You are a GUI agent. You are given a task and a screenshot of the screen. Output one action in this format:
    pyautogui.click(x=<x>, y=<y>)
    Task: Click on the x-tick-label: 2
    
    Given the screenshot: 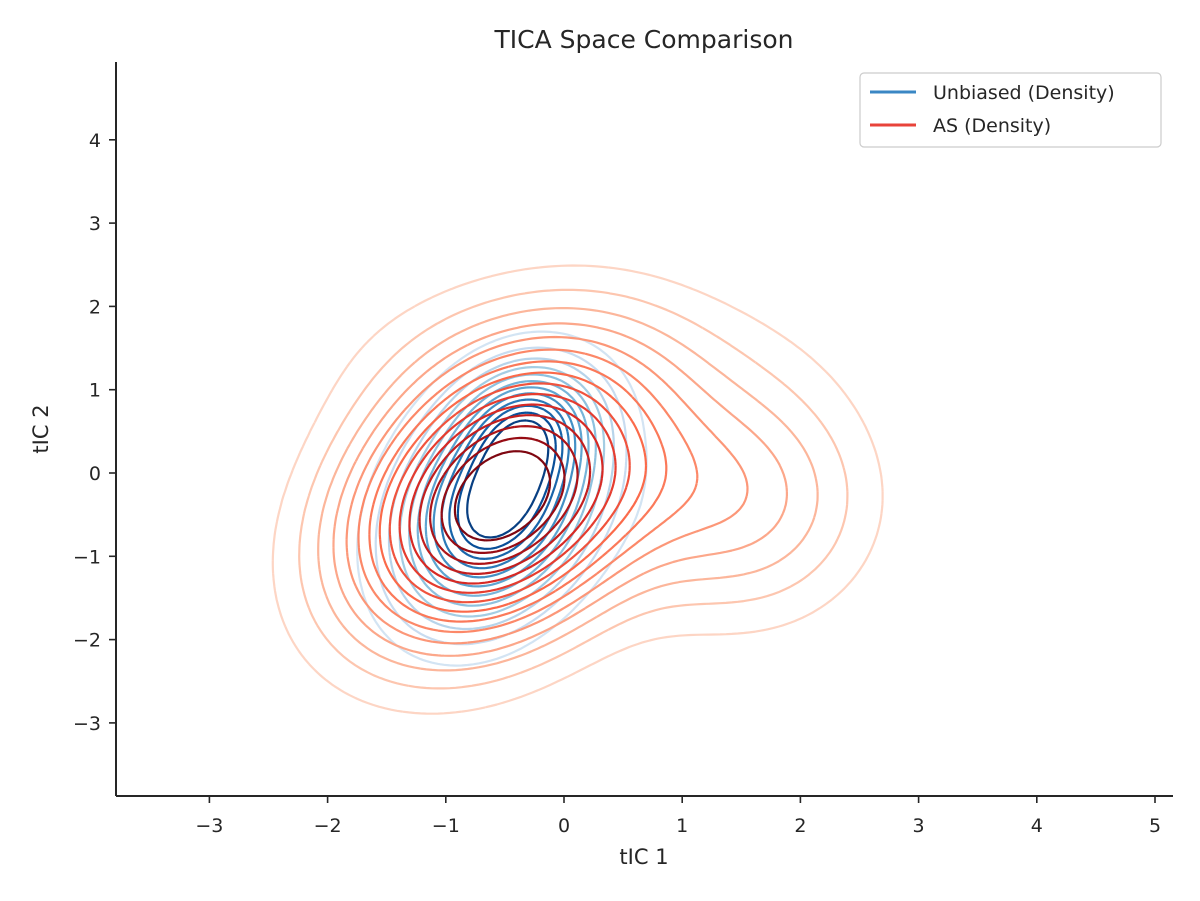 What is the action you would take?
    pyautogui.click(x=800, y=826)
    